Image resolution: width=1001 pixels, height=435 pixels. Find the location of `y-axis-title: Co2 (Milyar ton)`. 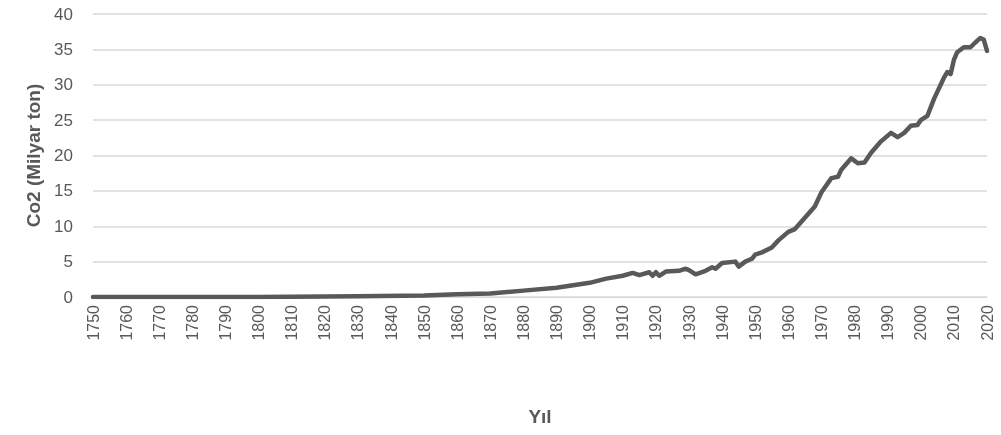

y-axis-title: Co2 (Milyar ton) is located at coordinates (33, 155).